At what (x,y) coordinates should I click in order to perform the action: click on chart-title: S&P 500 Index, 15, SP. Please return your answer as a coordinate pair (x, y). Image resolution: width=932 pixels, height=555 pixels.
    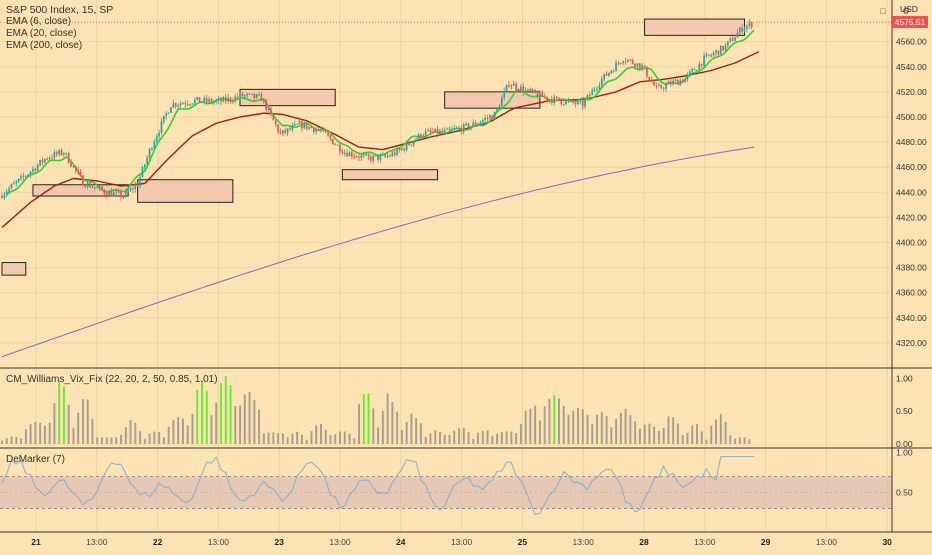
    Looking at the image, I should click on (60, 10).